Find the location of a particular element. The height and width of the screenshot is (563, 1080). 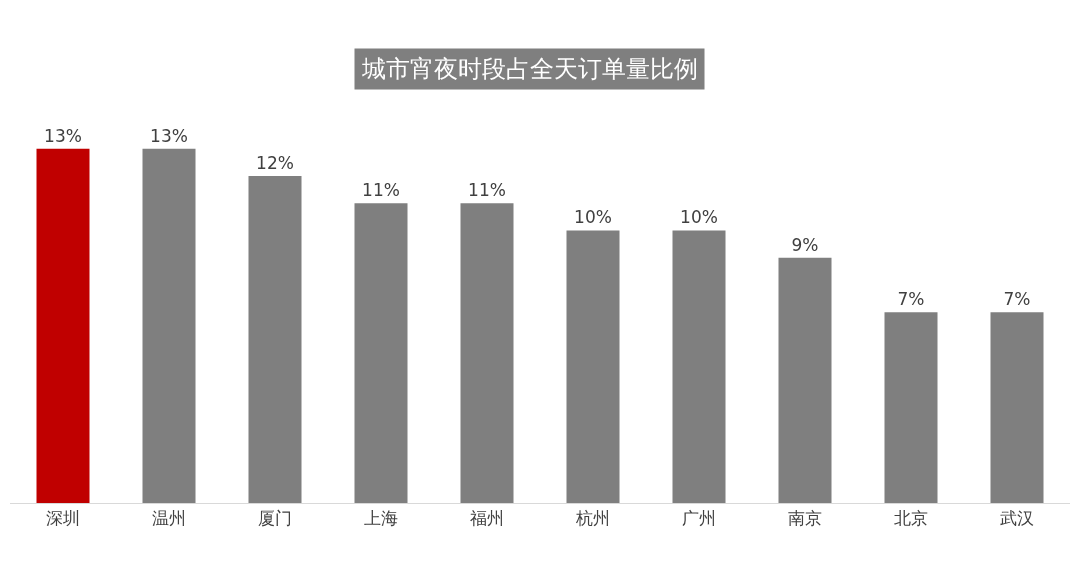

x-tick-label: 杭州 is located at coordinates (592, 518).